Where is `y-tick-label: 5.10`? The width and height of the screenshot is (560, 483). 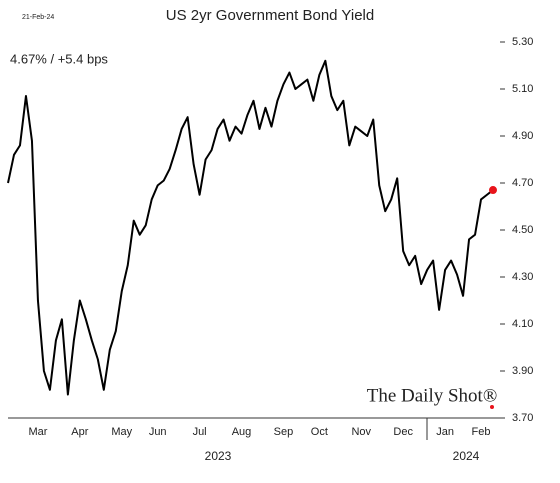 y-tick-label: 5.10 is located at coordinates (522, 89).